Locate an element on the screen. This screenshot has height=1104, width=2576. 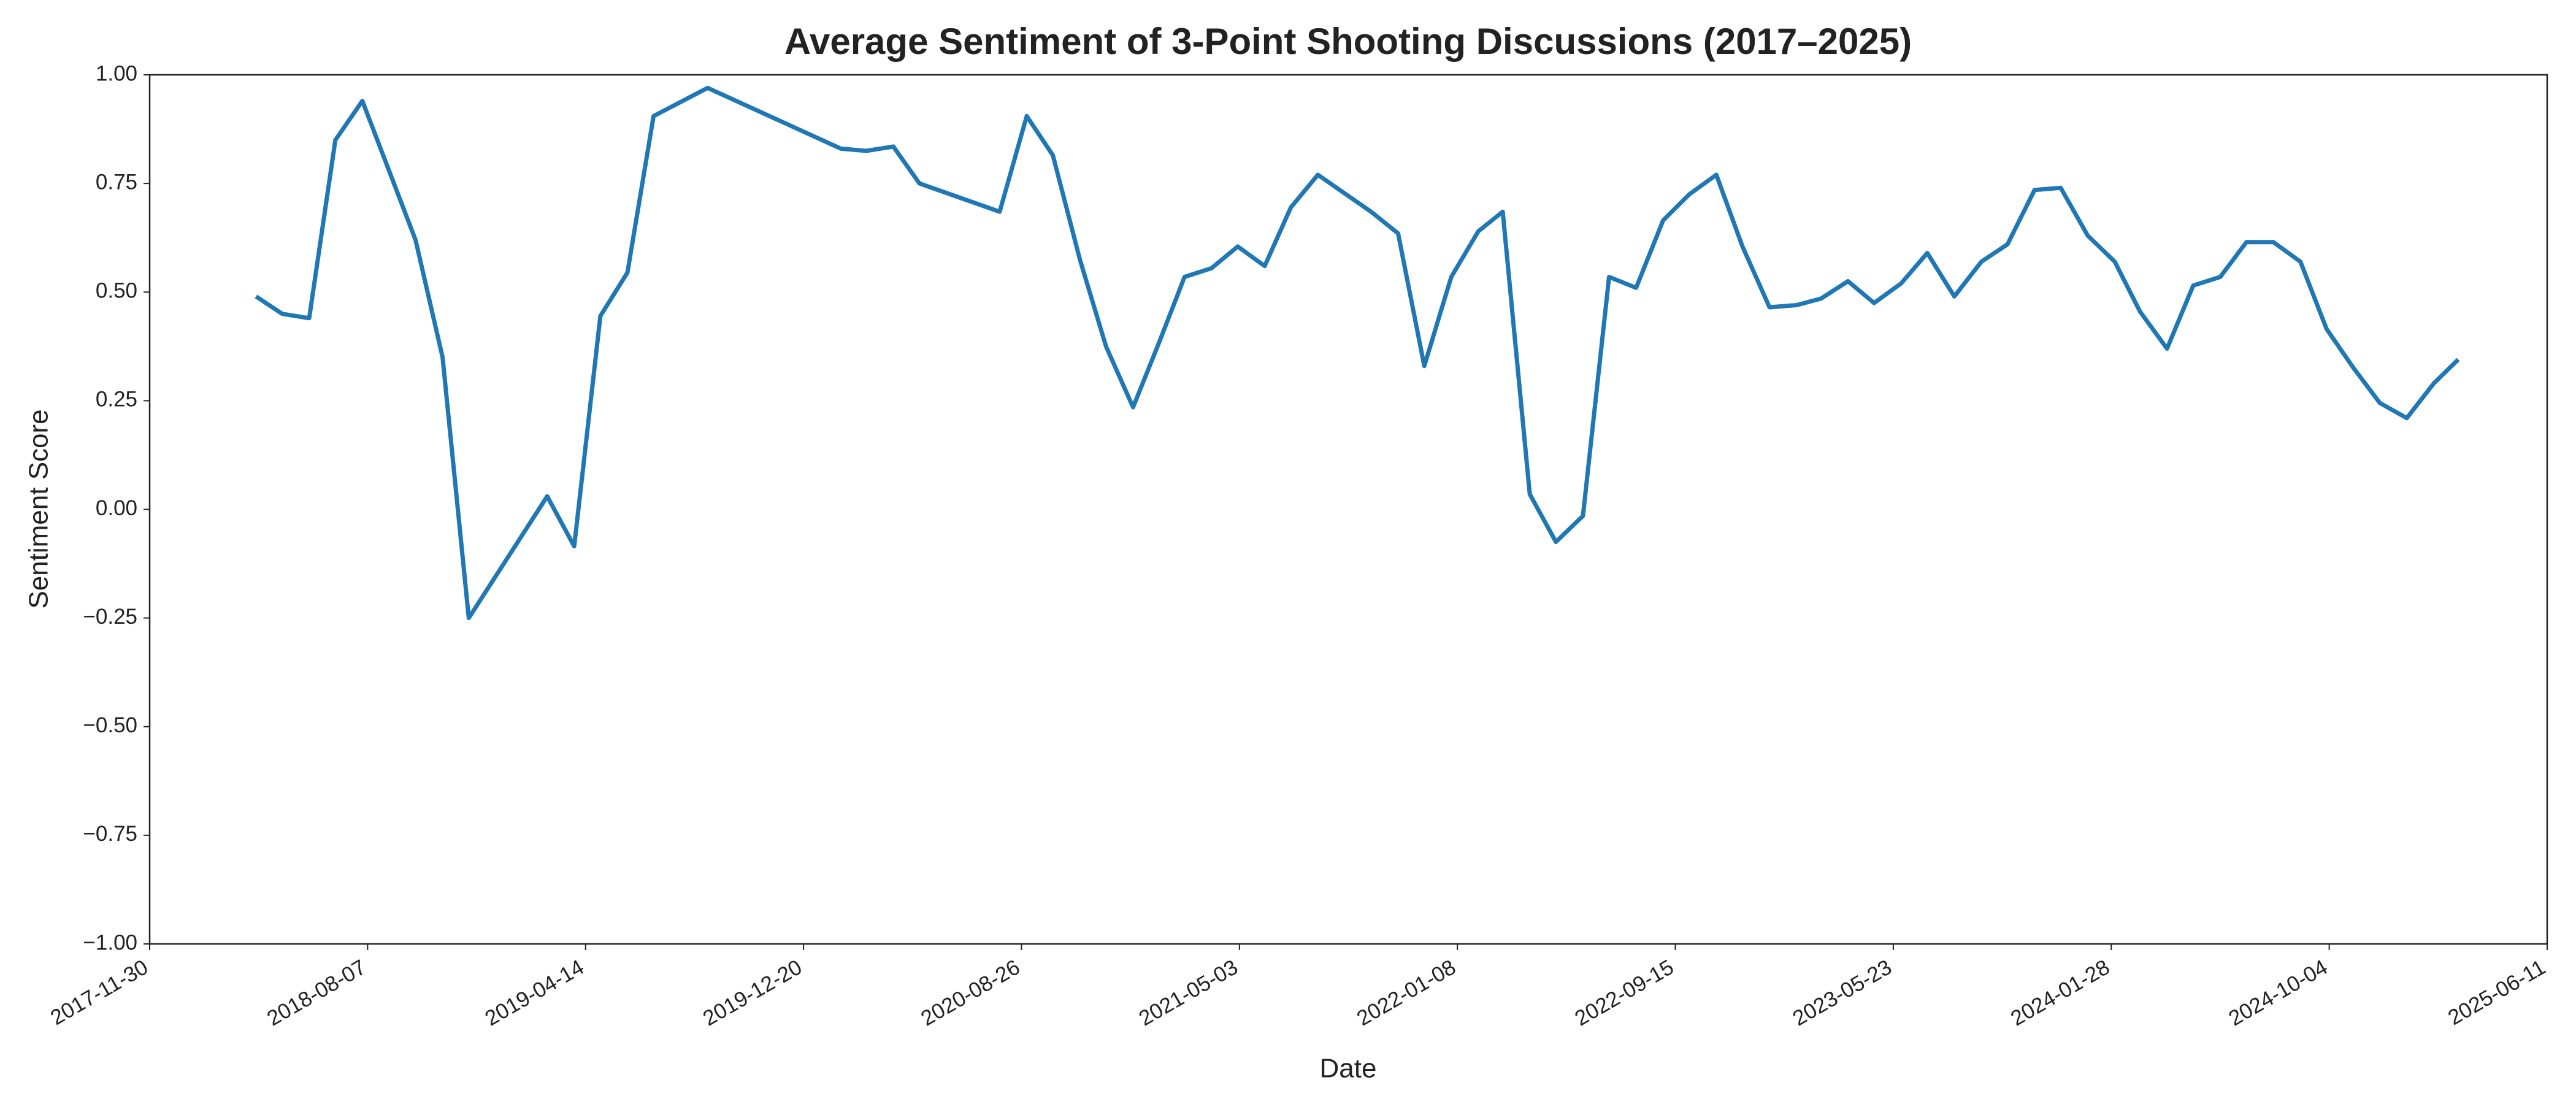
y-tick-label: 0.75 is located at coordinates (116, 182).